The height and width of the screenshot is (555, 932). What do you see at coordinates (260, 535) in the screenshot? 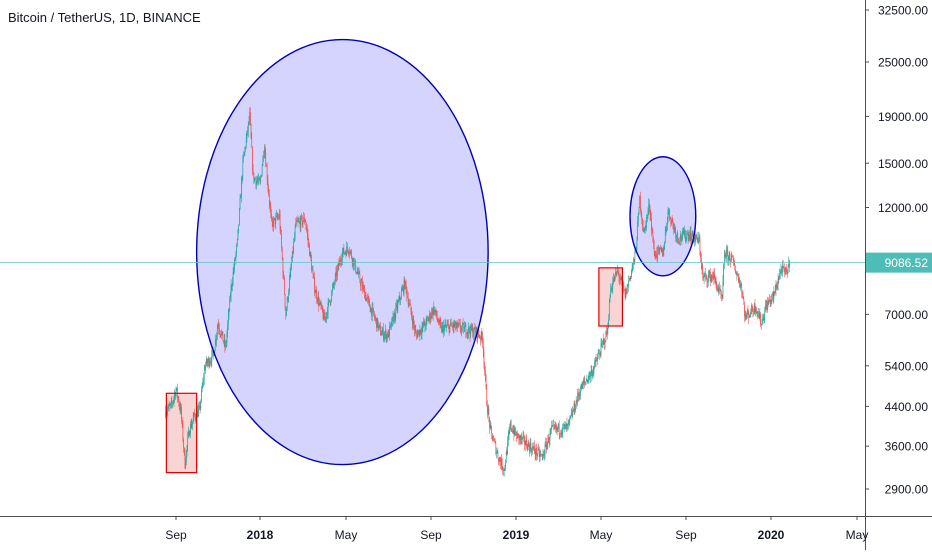
I see `x-tick-label: 2018` at bounding box center [260, 535].